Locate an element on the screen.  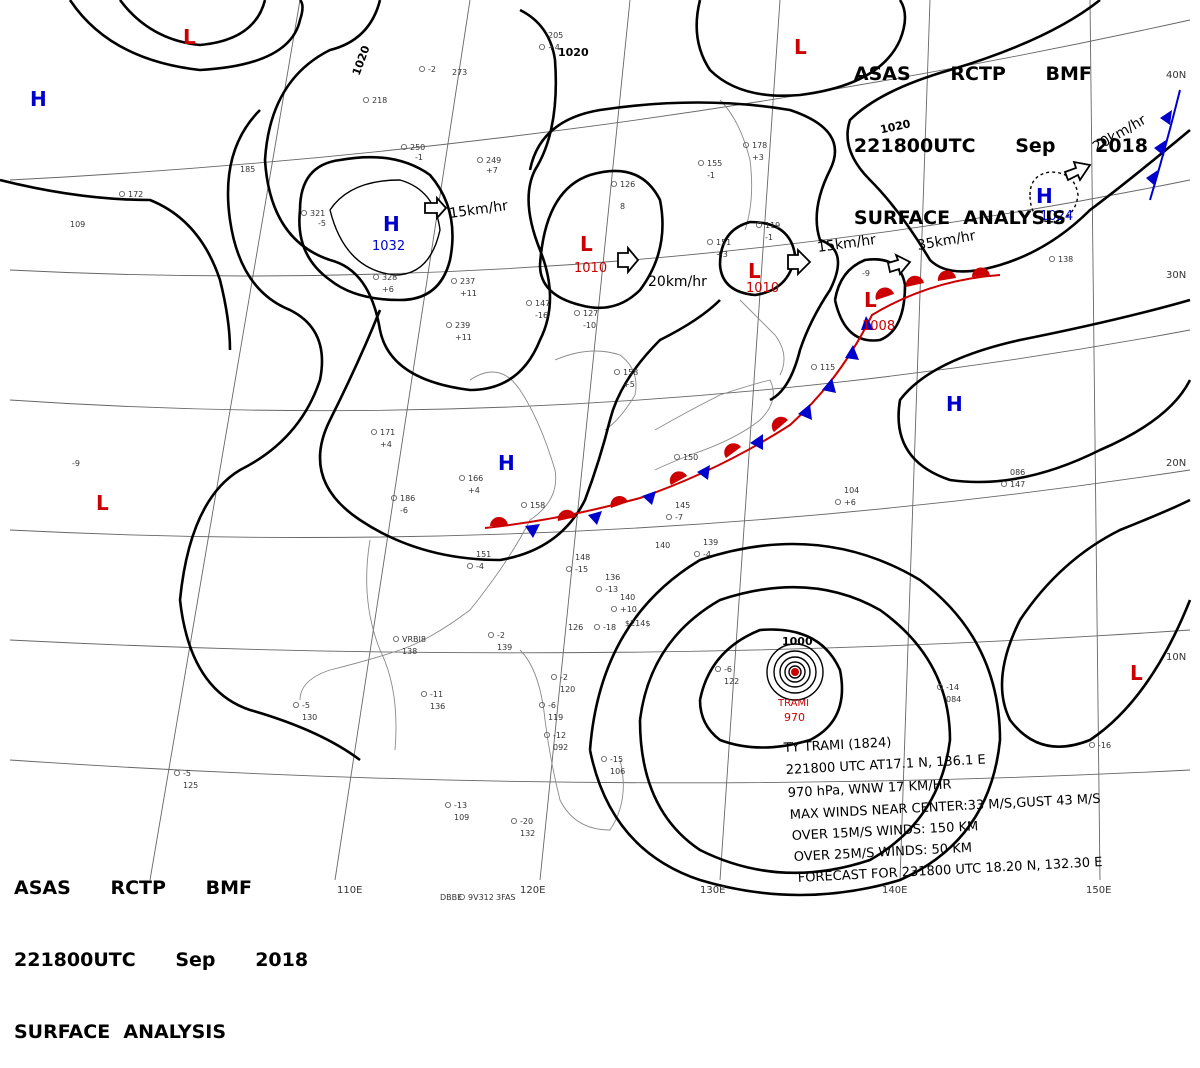
station-value: 132 is located at coordinates (527, 833).